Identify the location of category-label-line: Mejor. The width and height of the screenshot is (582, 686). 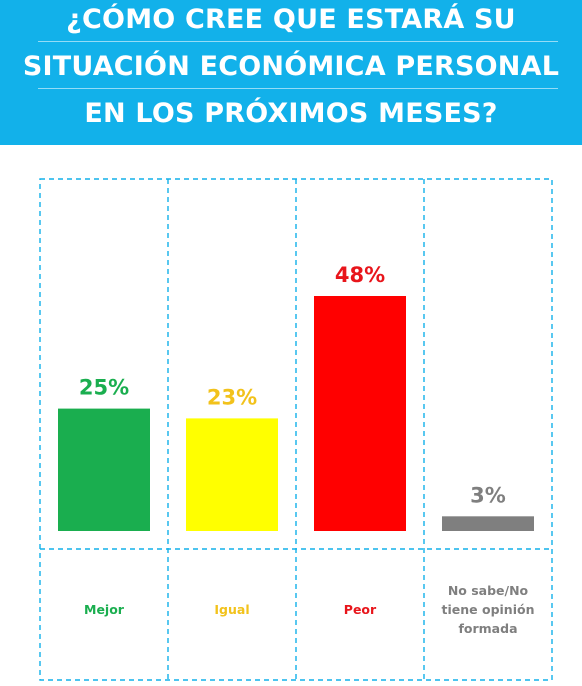
(104, 609).